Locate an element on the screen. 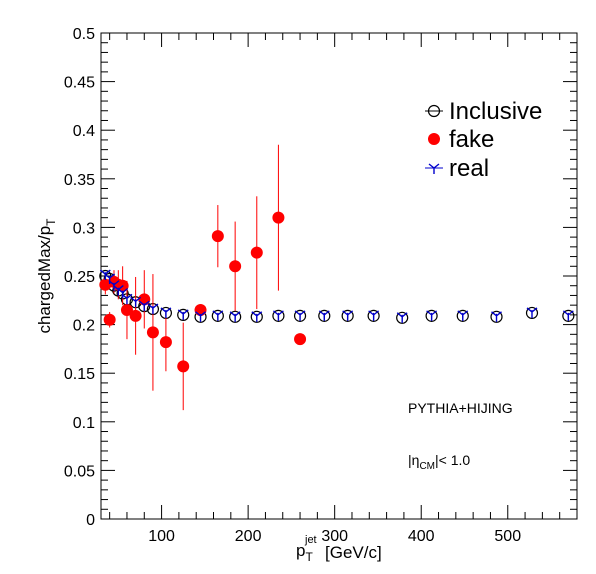 This screenshot has height=574, width=596. y-tick-label: 0.4 is located at coordinates (84, 131).